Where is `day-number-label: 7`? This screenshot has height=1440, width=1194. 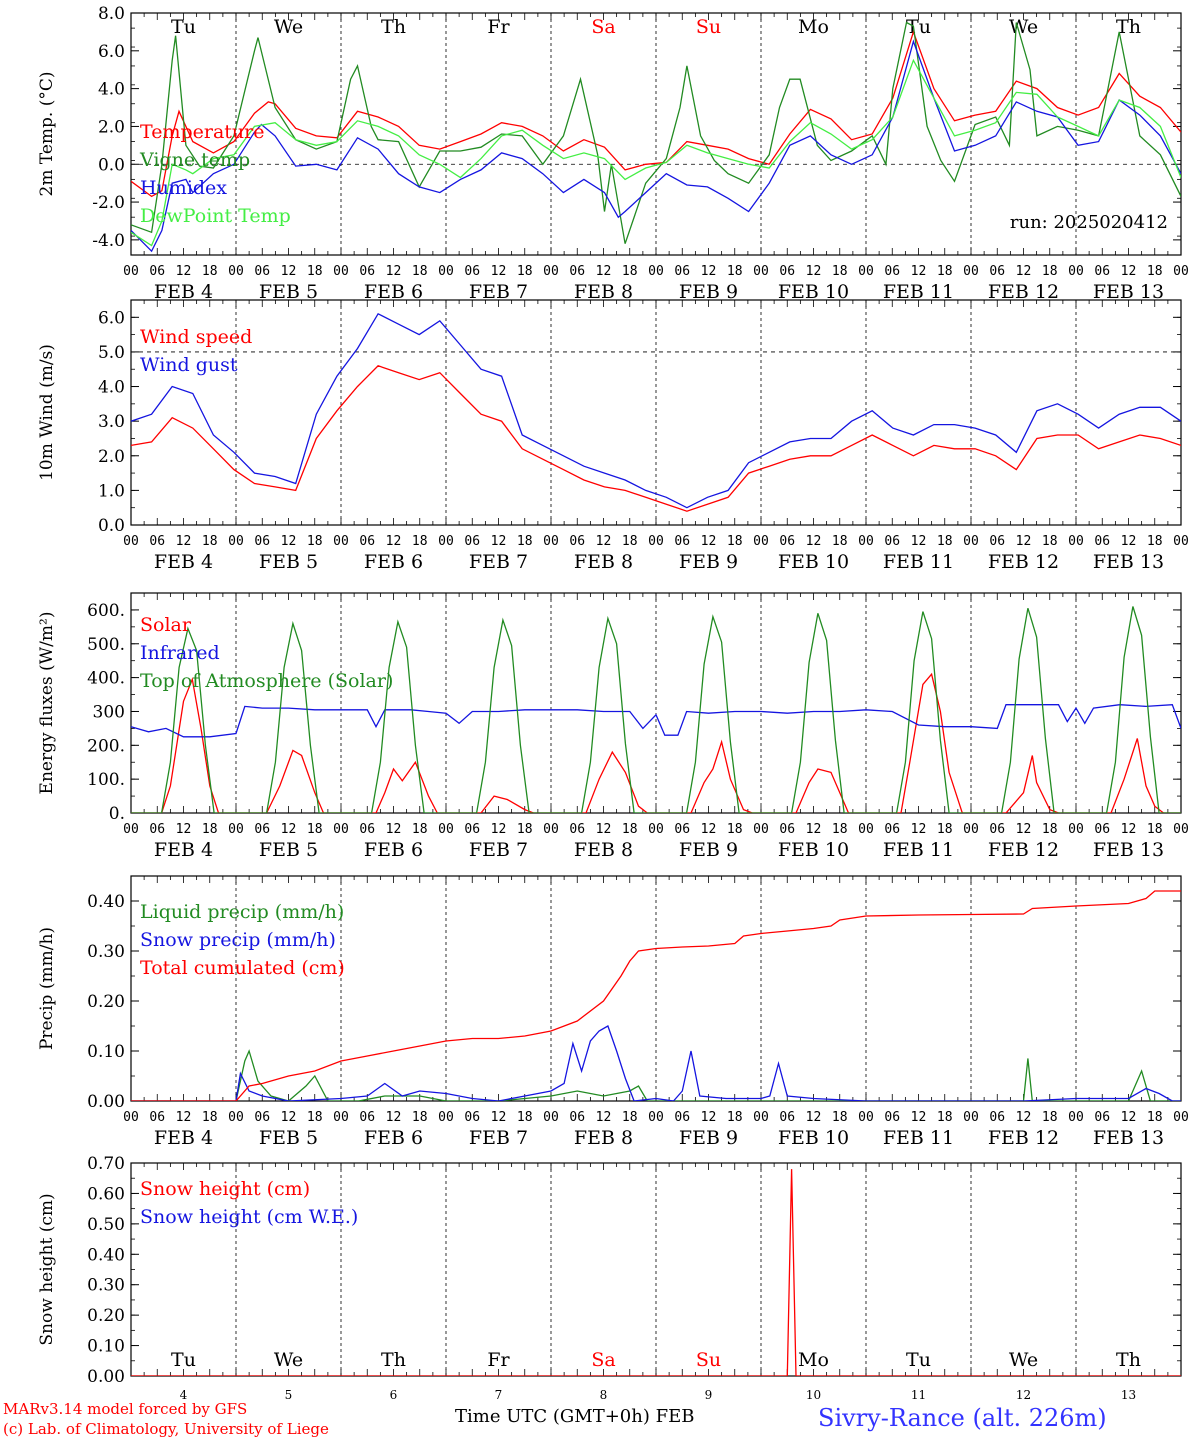
day-number-label: 7 is located at coordinates (499, 1395).